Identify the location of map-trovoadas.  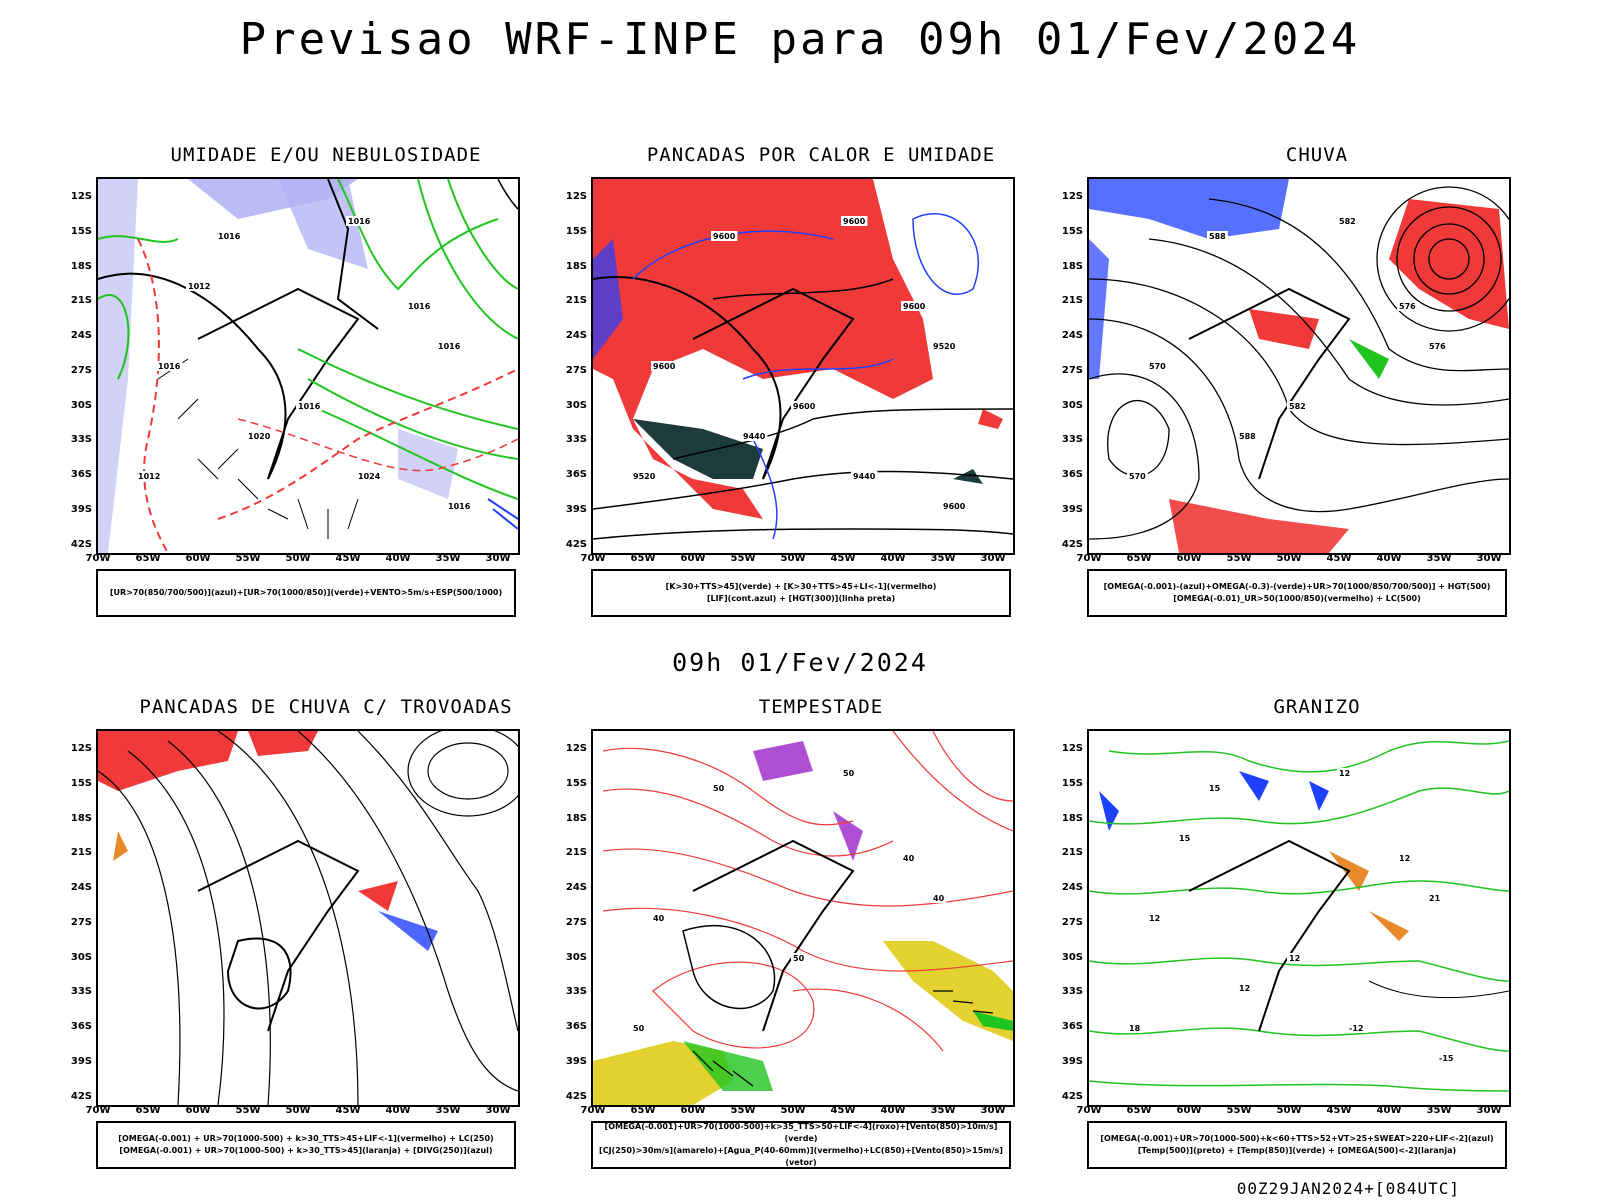
(308, 918).